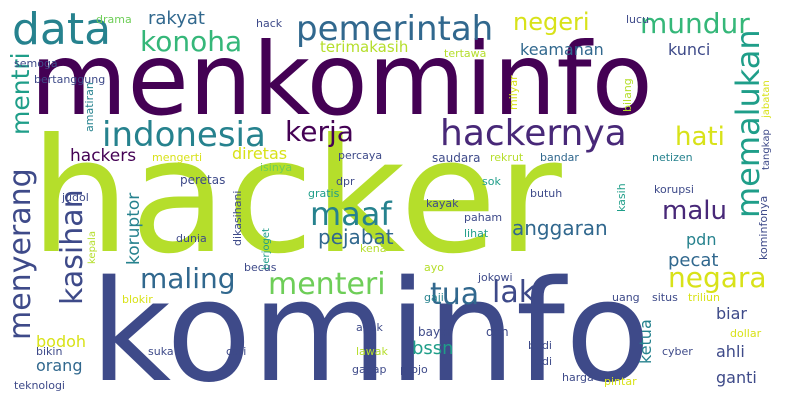 This screenshot has height=405, width=790. I want to click on word-bodoh: bodoh, so click(61, 341).